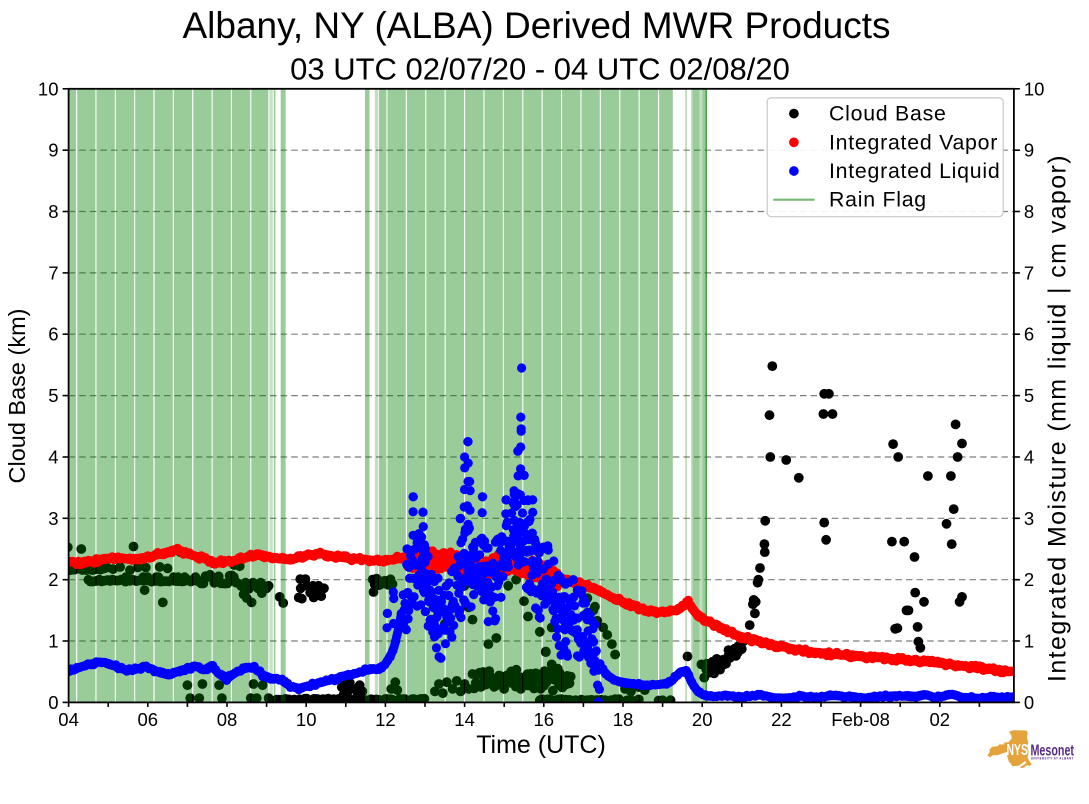 The width and height of the screenshot is (1089, 804). I want to click on svg-text: UNIVERSITY AT ALBANY, so click(1052, 759).